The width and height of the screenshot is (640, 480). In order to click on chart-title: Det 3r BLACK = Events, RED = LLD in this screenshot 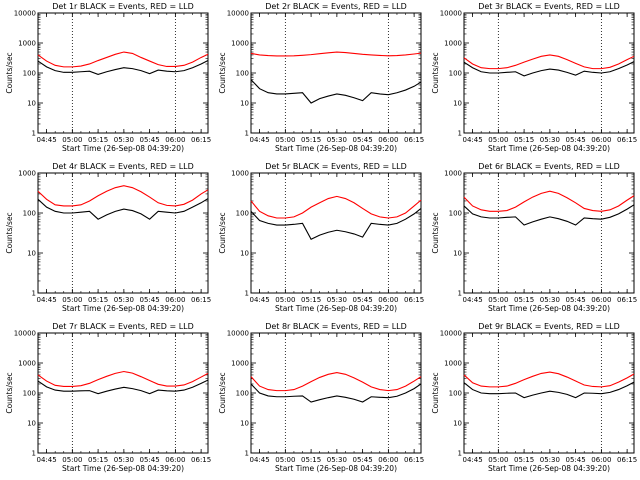, I will do `click(549, 6)`.